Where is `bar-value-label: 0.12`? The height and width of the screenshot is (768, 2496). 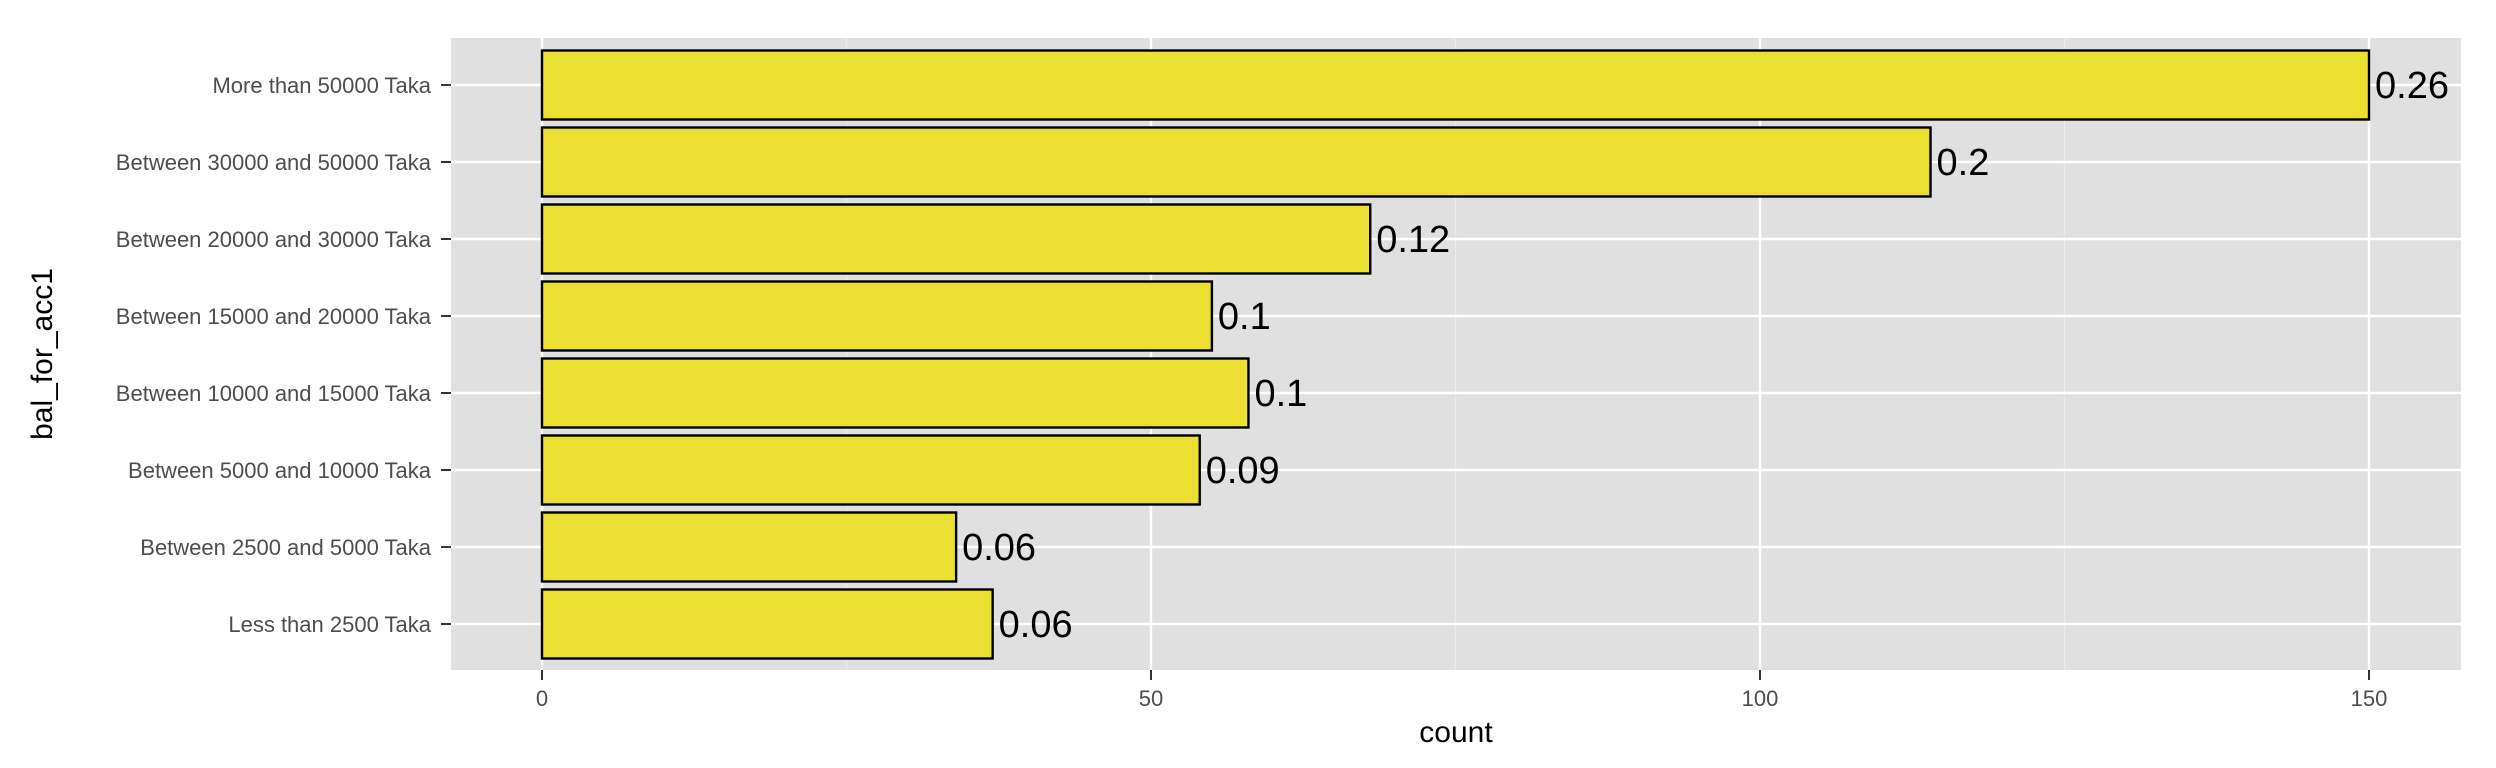
bar-value-label: 0.12 is located at coordinates (1413, 240).